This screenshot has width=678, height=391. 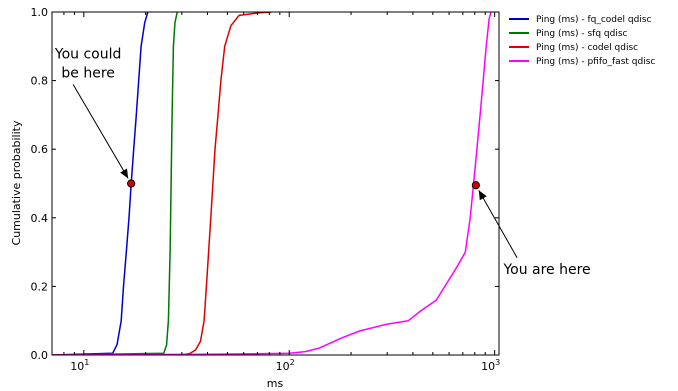 What do you see at coordinates (40, 12) in the screenshot?
I see `y-tick-label: 1.0` at bounding box center [40, 12].